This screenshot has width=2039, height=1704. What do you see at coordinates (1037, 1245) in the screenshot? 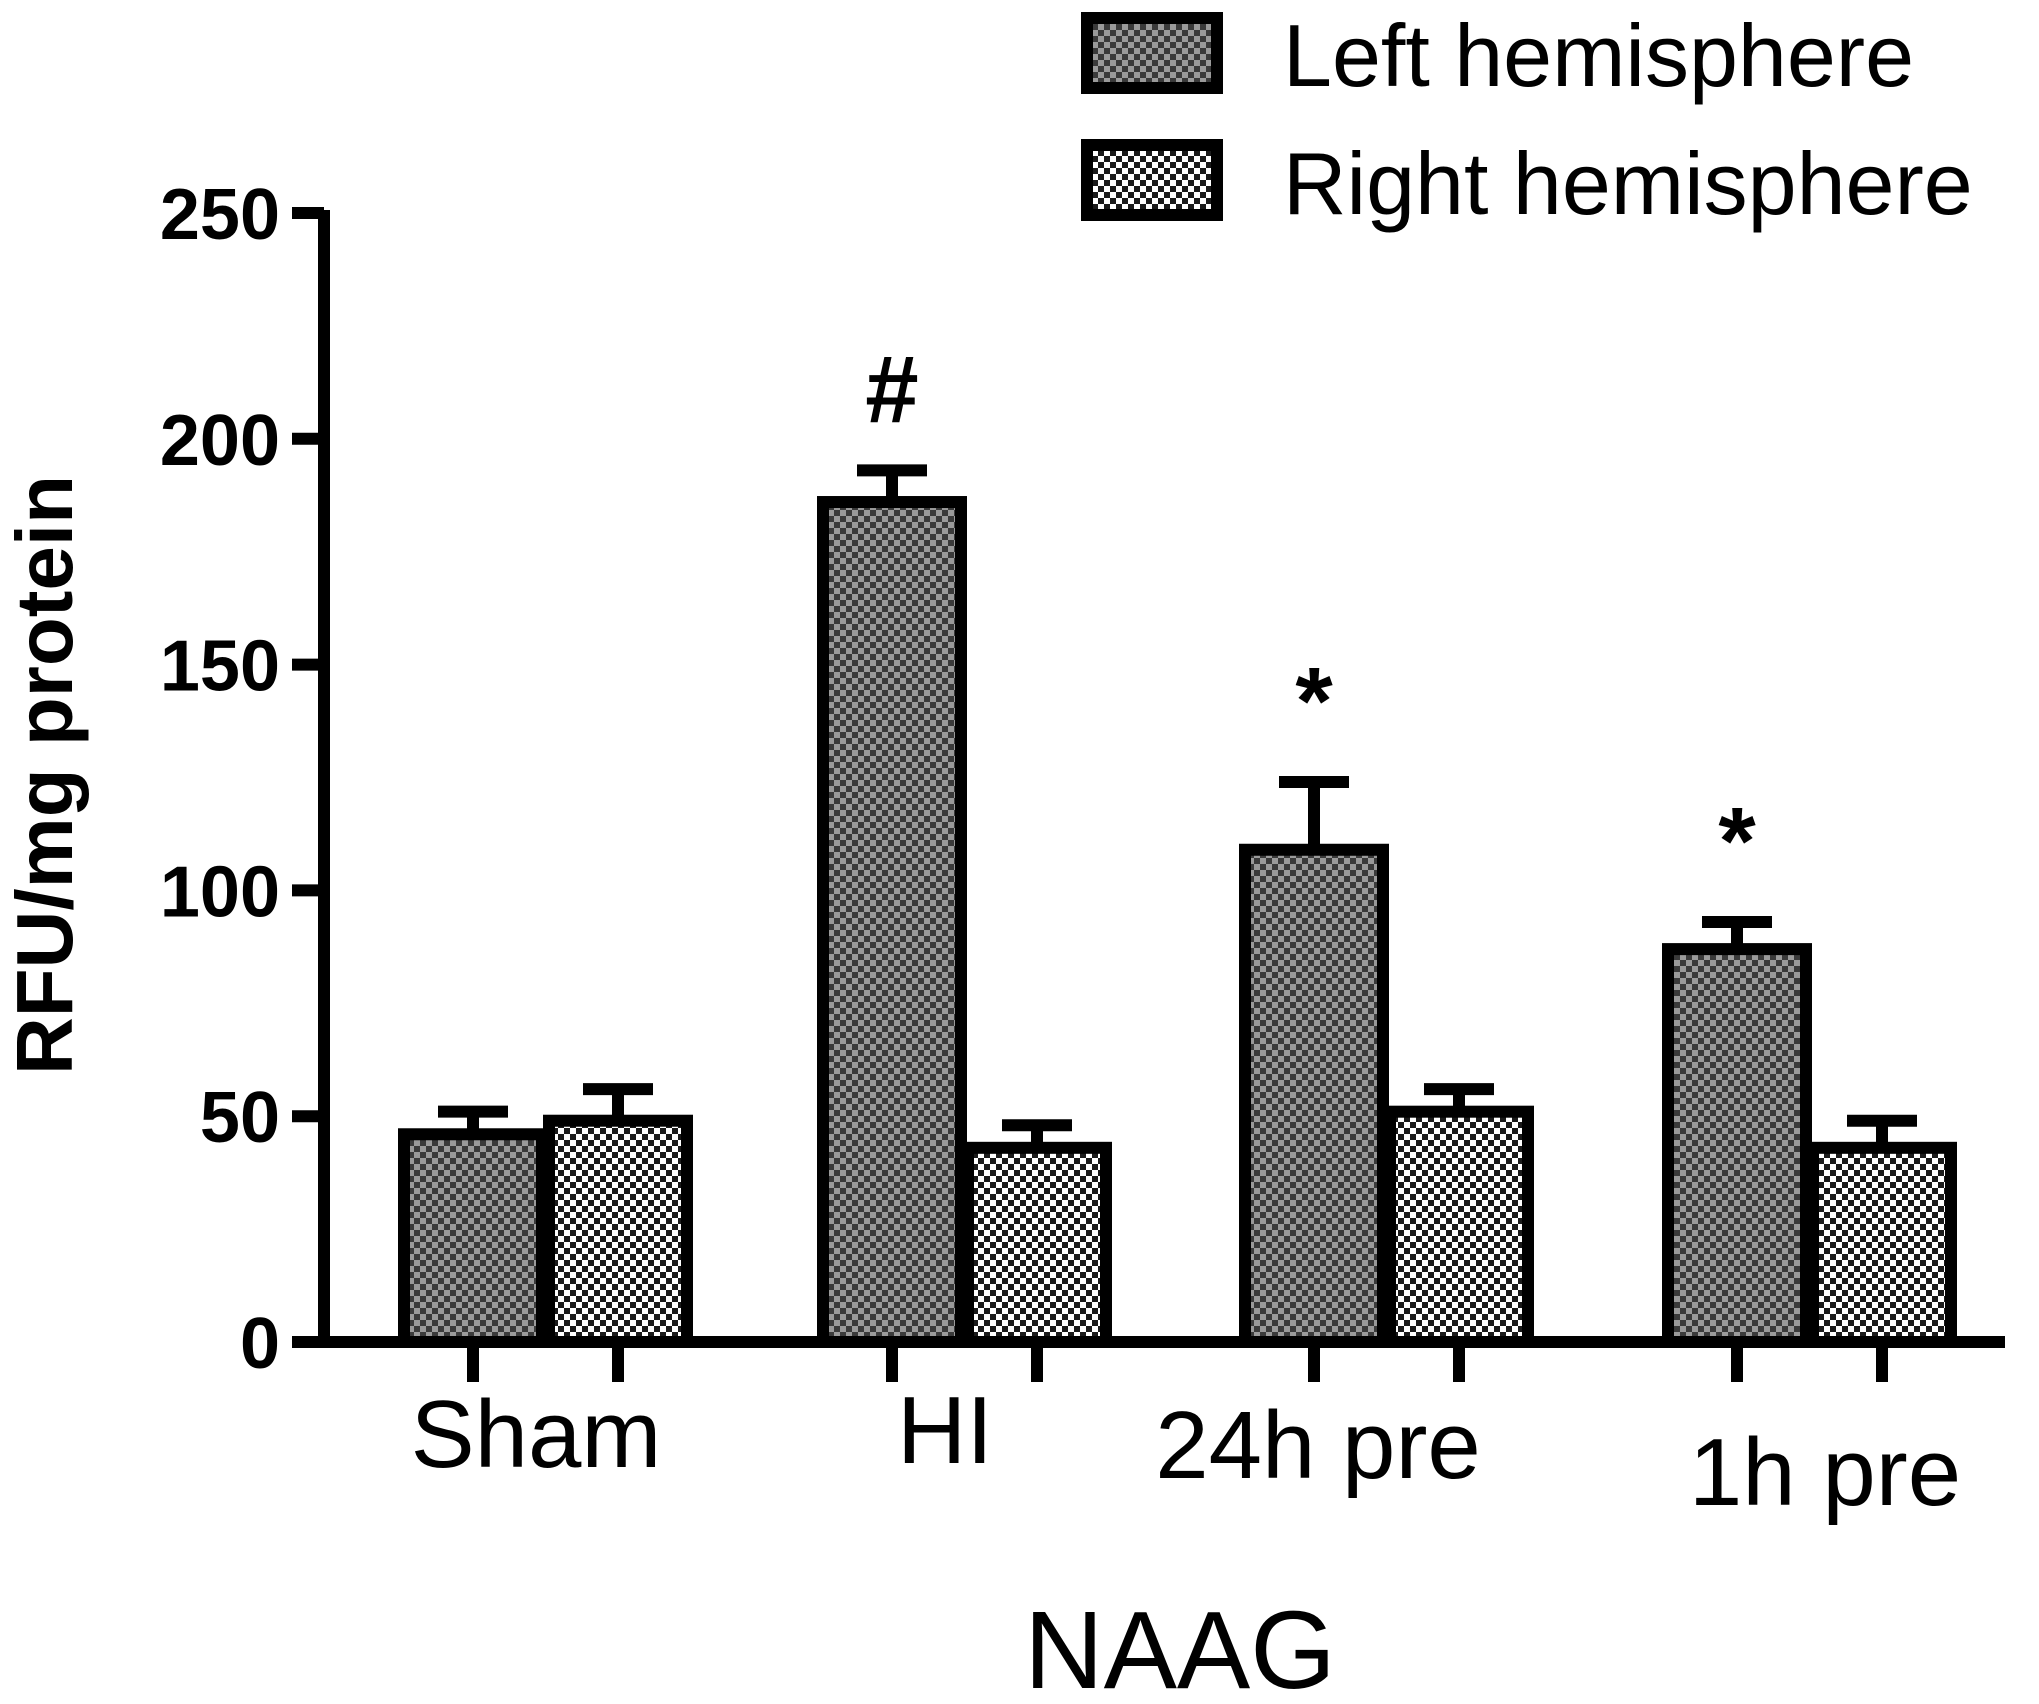
I see `bar-right-hemisphere-hi` at bounding box center [1037, 1245].